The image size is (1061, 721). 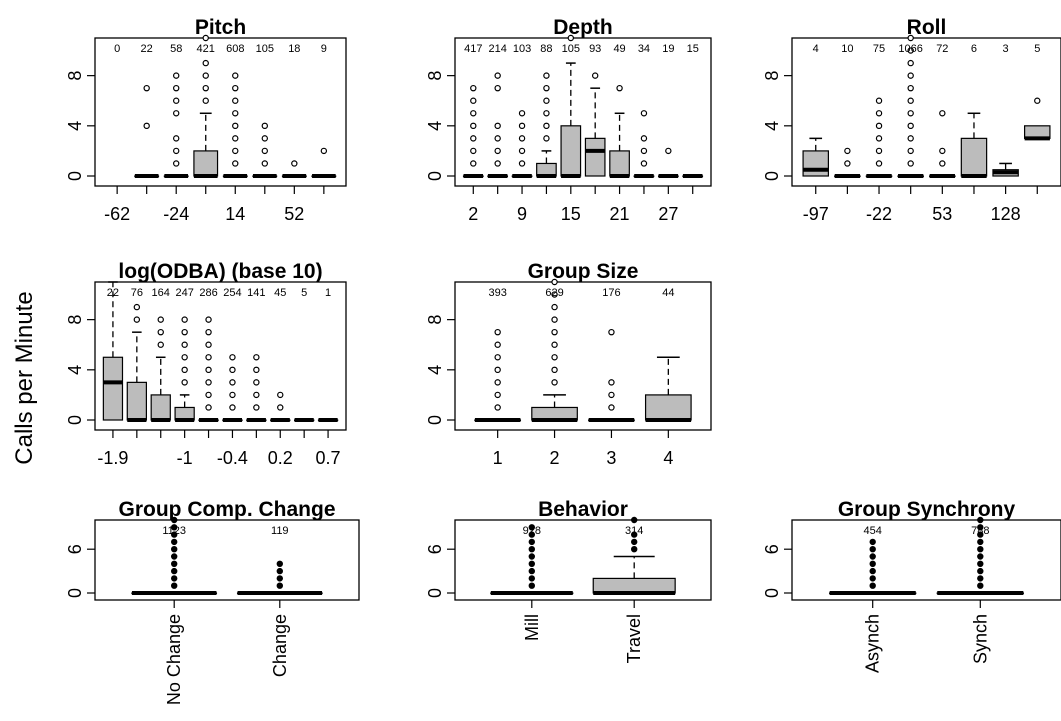 What do you see at coordinates (75, 549) in the screenshot?
I see `y-tick-label: 6` at bounding box center [75, 549].